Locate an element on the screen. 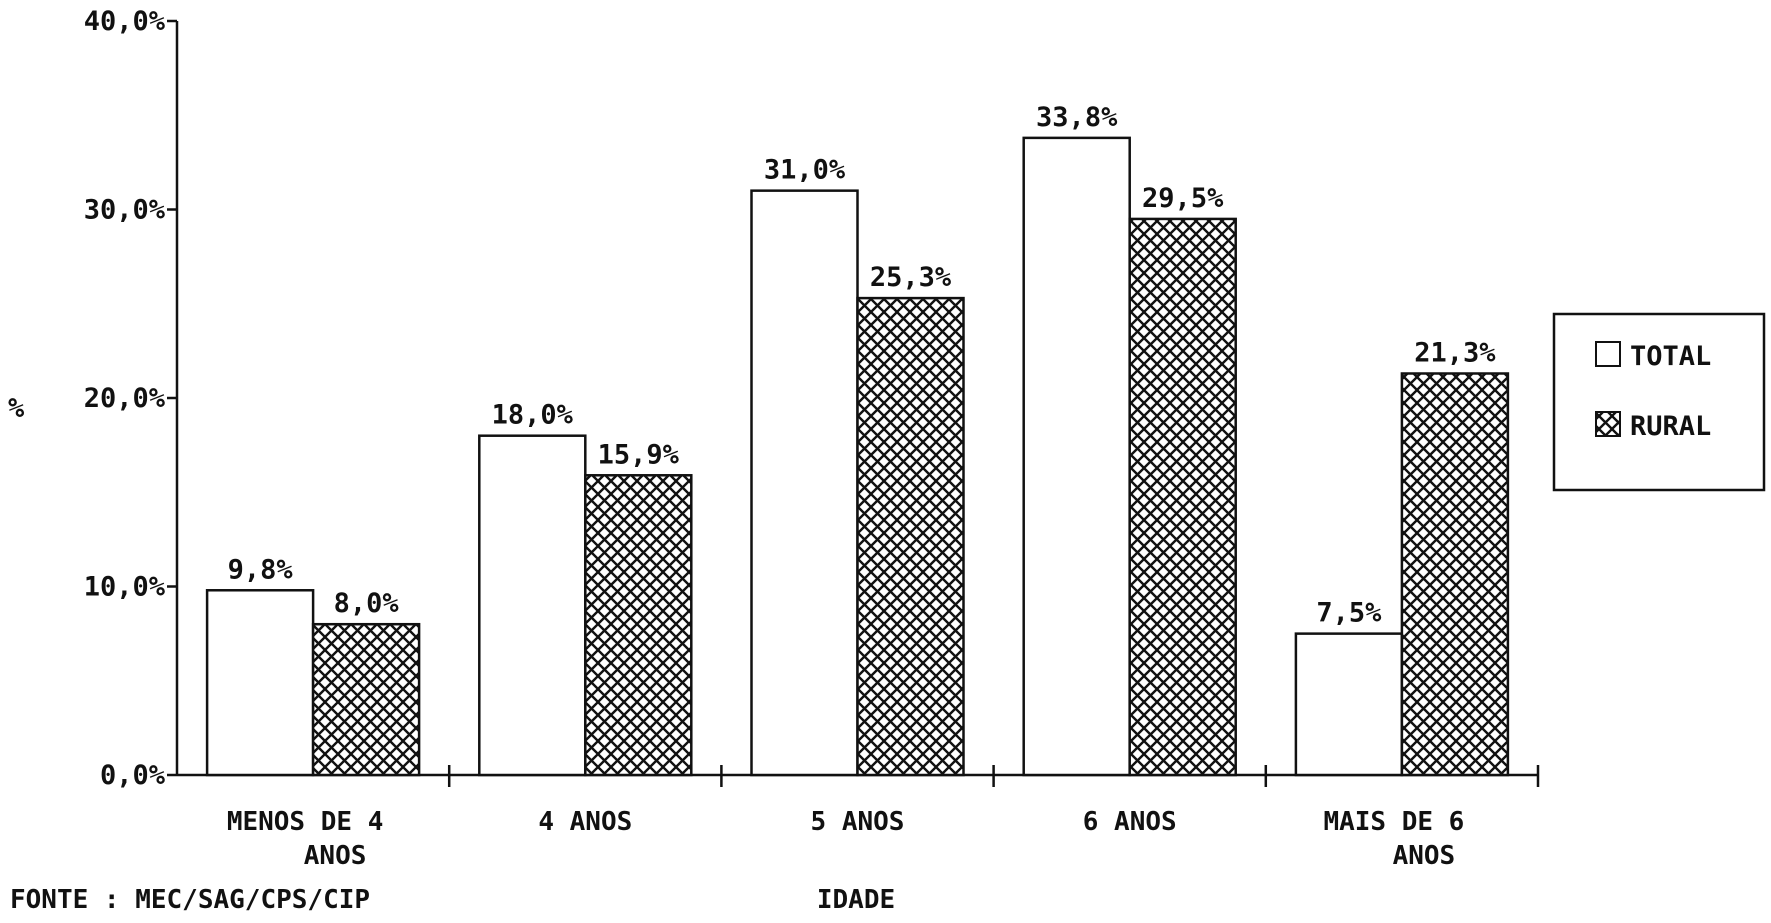 The image size is (1771, 923). data-label-rural: 29,5% is located at coordinates (1183, 198).